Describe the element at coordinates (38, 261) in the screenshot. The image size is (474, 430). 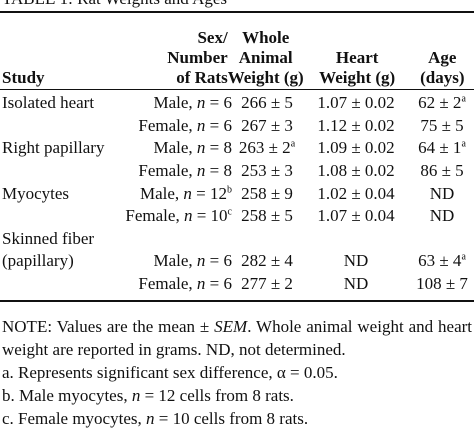
I see `table-cell: (papillary)` at that location.